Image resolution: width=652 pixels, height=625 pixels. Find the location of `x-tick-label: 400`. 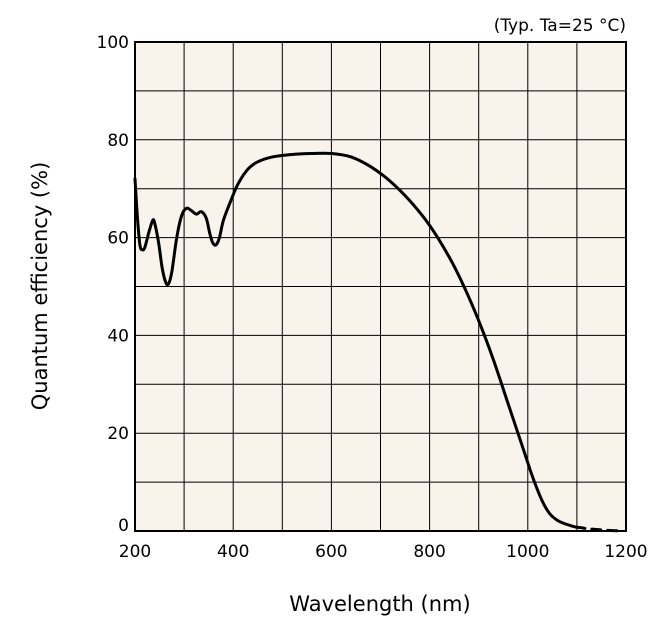

x-tick-label: 400 is located at coordinates (233, 552).